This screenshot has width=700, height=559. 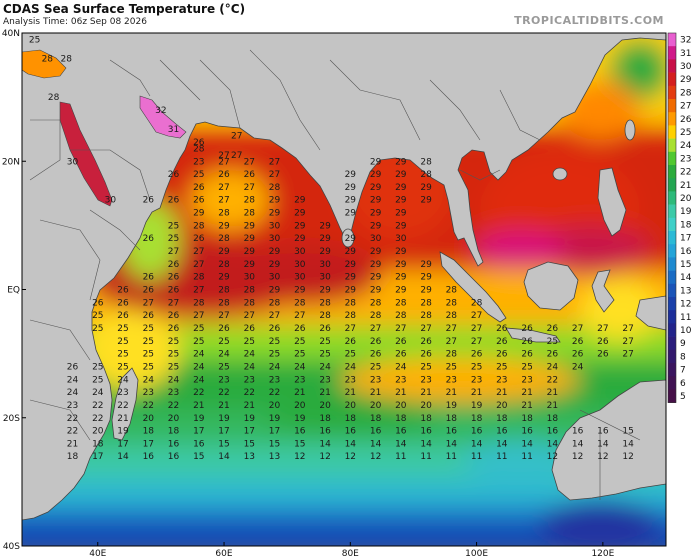 What do you see at coordinates (324, 393) in the screenshot?
I see `sst-value-label: 21` at bounding box center [324, 393].